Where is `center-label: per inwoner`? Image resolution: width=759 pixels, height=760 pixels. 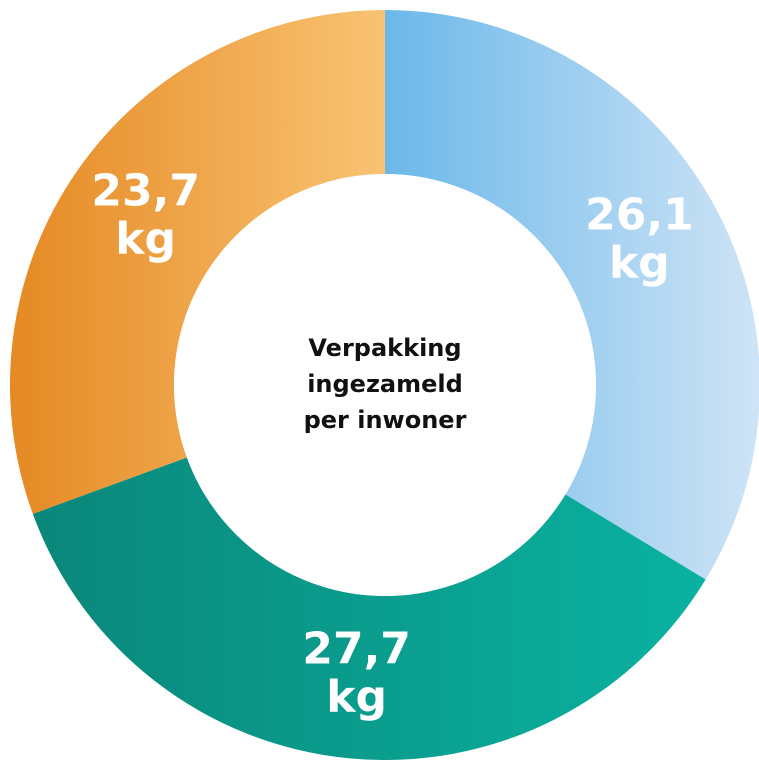
center-label: per inwoner is located at coordinates (385, 420).